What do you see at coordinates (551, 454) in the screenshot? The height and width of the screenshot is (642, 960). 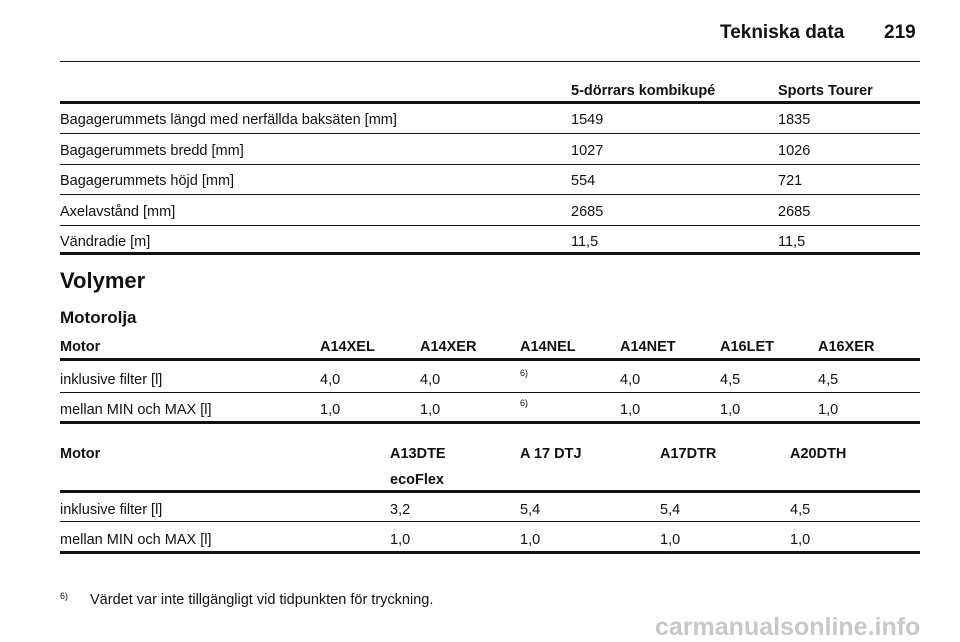 I see `column-header: A 17 DTJ` at bounding box center [551, 454].